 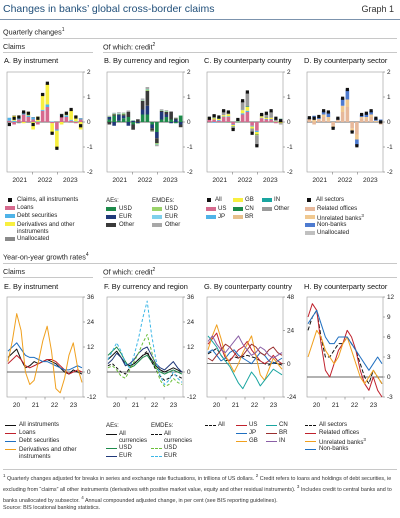 I want to click on x-tick-label: 2022, so click(x=45, y=180).